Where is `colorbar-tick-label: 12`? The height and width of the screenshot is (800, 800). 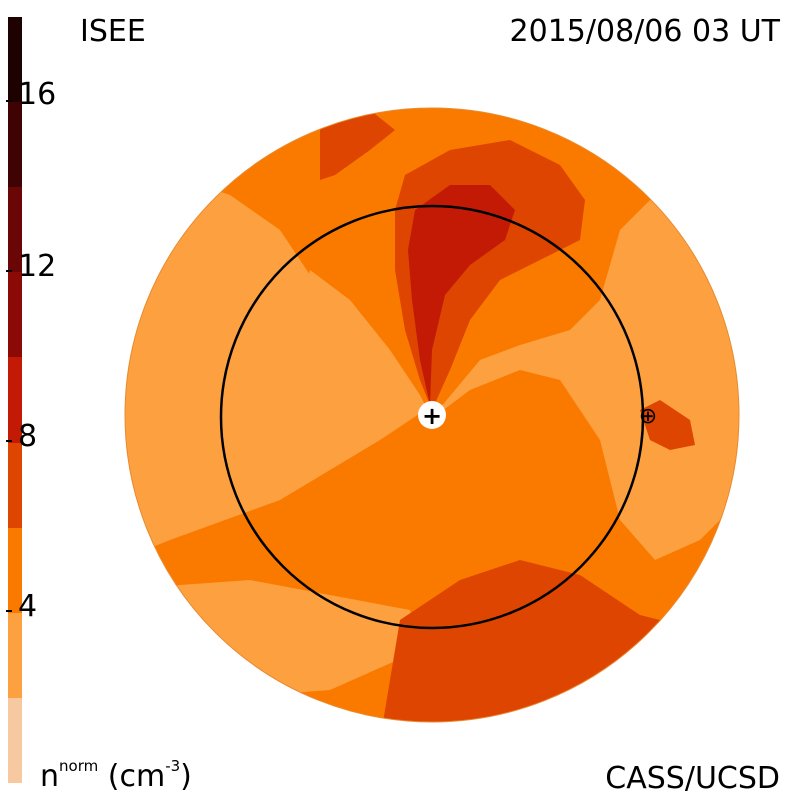
colorbar-tick-label: 12 is located at coordinates (37, 266).